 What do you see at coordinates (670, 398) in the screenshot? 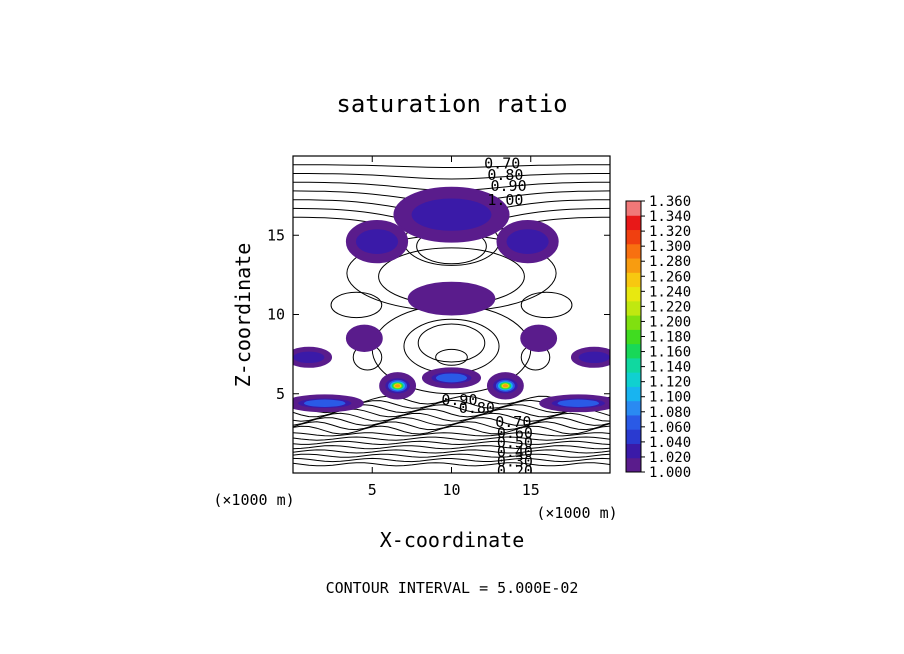
I see `colorbar-label: 1.100` at bounding box center [670, 398].